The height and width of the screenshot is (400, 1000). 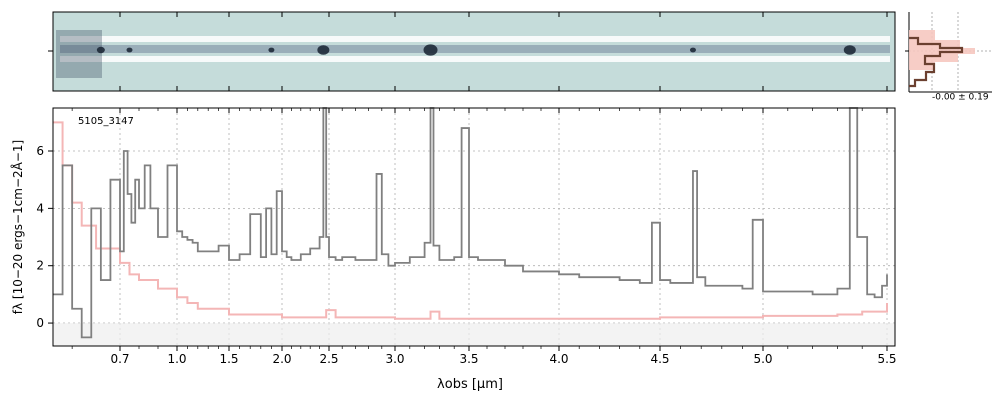 What do you see at coordinates (470, 384) in the screenshot?
I see `x-axis-label: λobs [μm]` at bounding box center [470, 384].